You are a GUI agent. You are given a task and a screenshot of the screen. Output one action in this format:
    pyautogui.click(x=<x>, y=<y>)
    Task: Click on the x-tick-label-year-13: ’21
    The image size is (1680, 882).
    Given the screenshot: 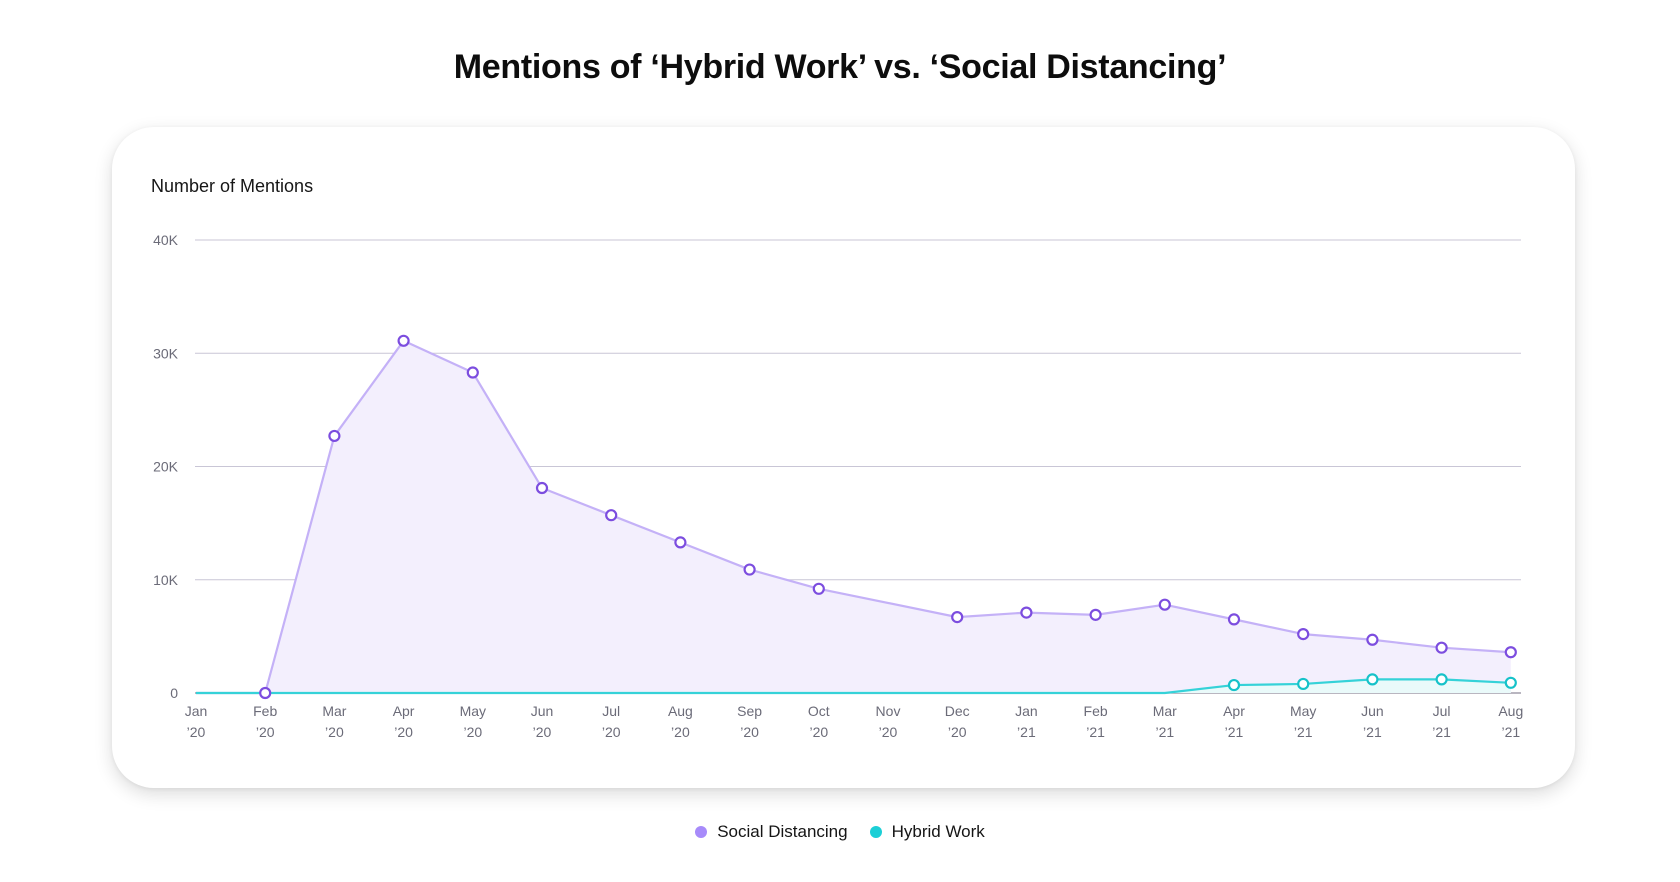 What is the action you would take?
    pyautogui.click(x=1095, y=732)
    